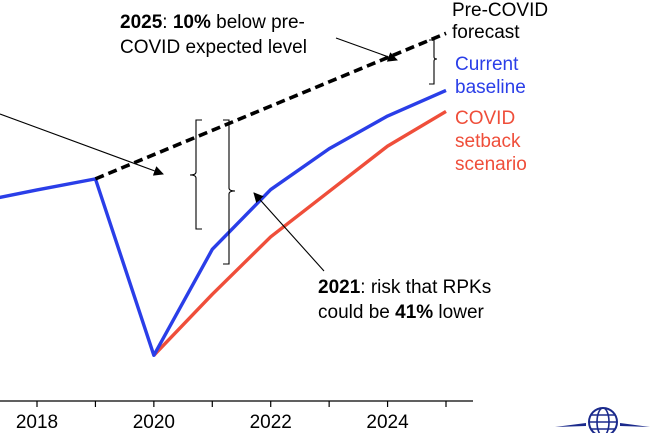 The image size is (650, 433). Describe the element at coordinates (425, 287) in the screenshot. I see `annotation-2021-text1: : risk that RPKs` at that location.